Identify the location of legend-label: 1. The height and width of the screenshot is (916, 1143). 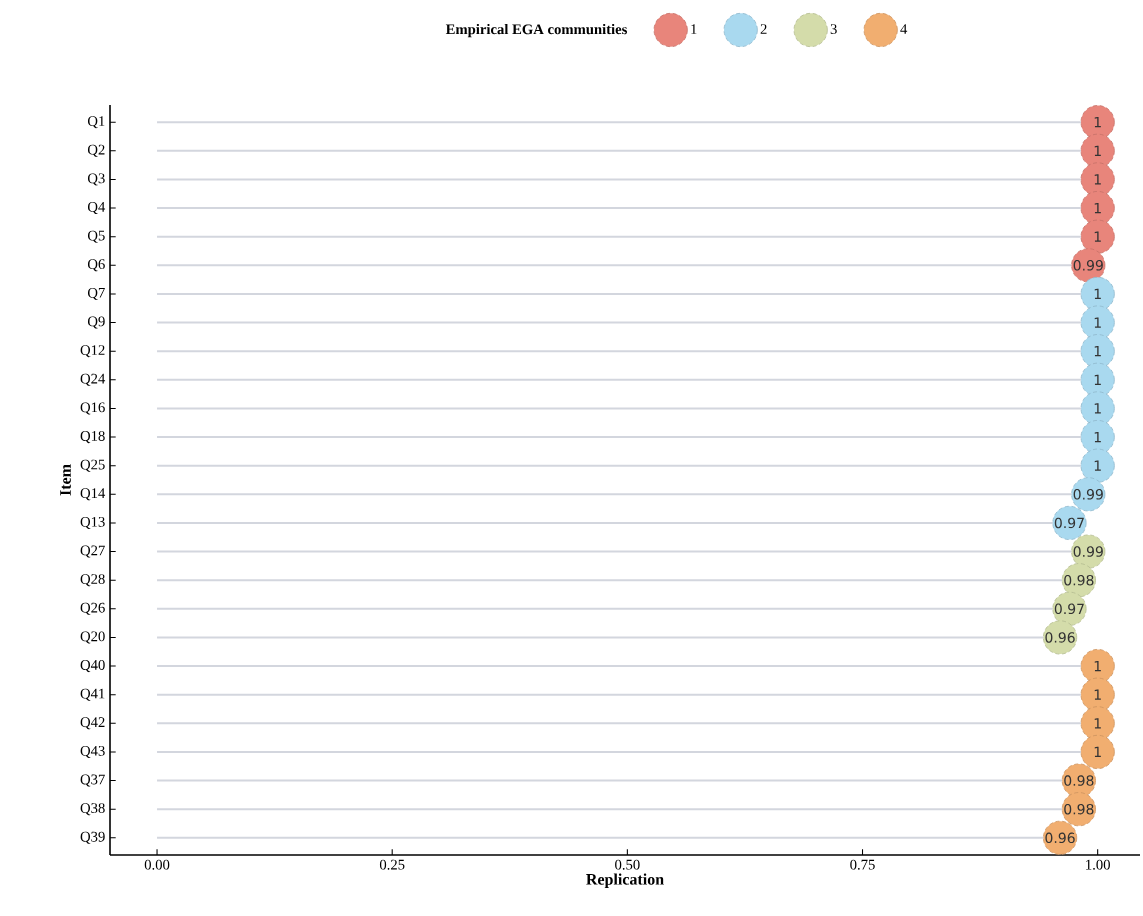
(694, 29).